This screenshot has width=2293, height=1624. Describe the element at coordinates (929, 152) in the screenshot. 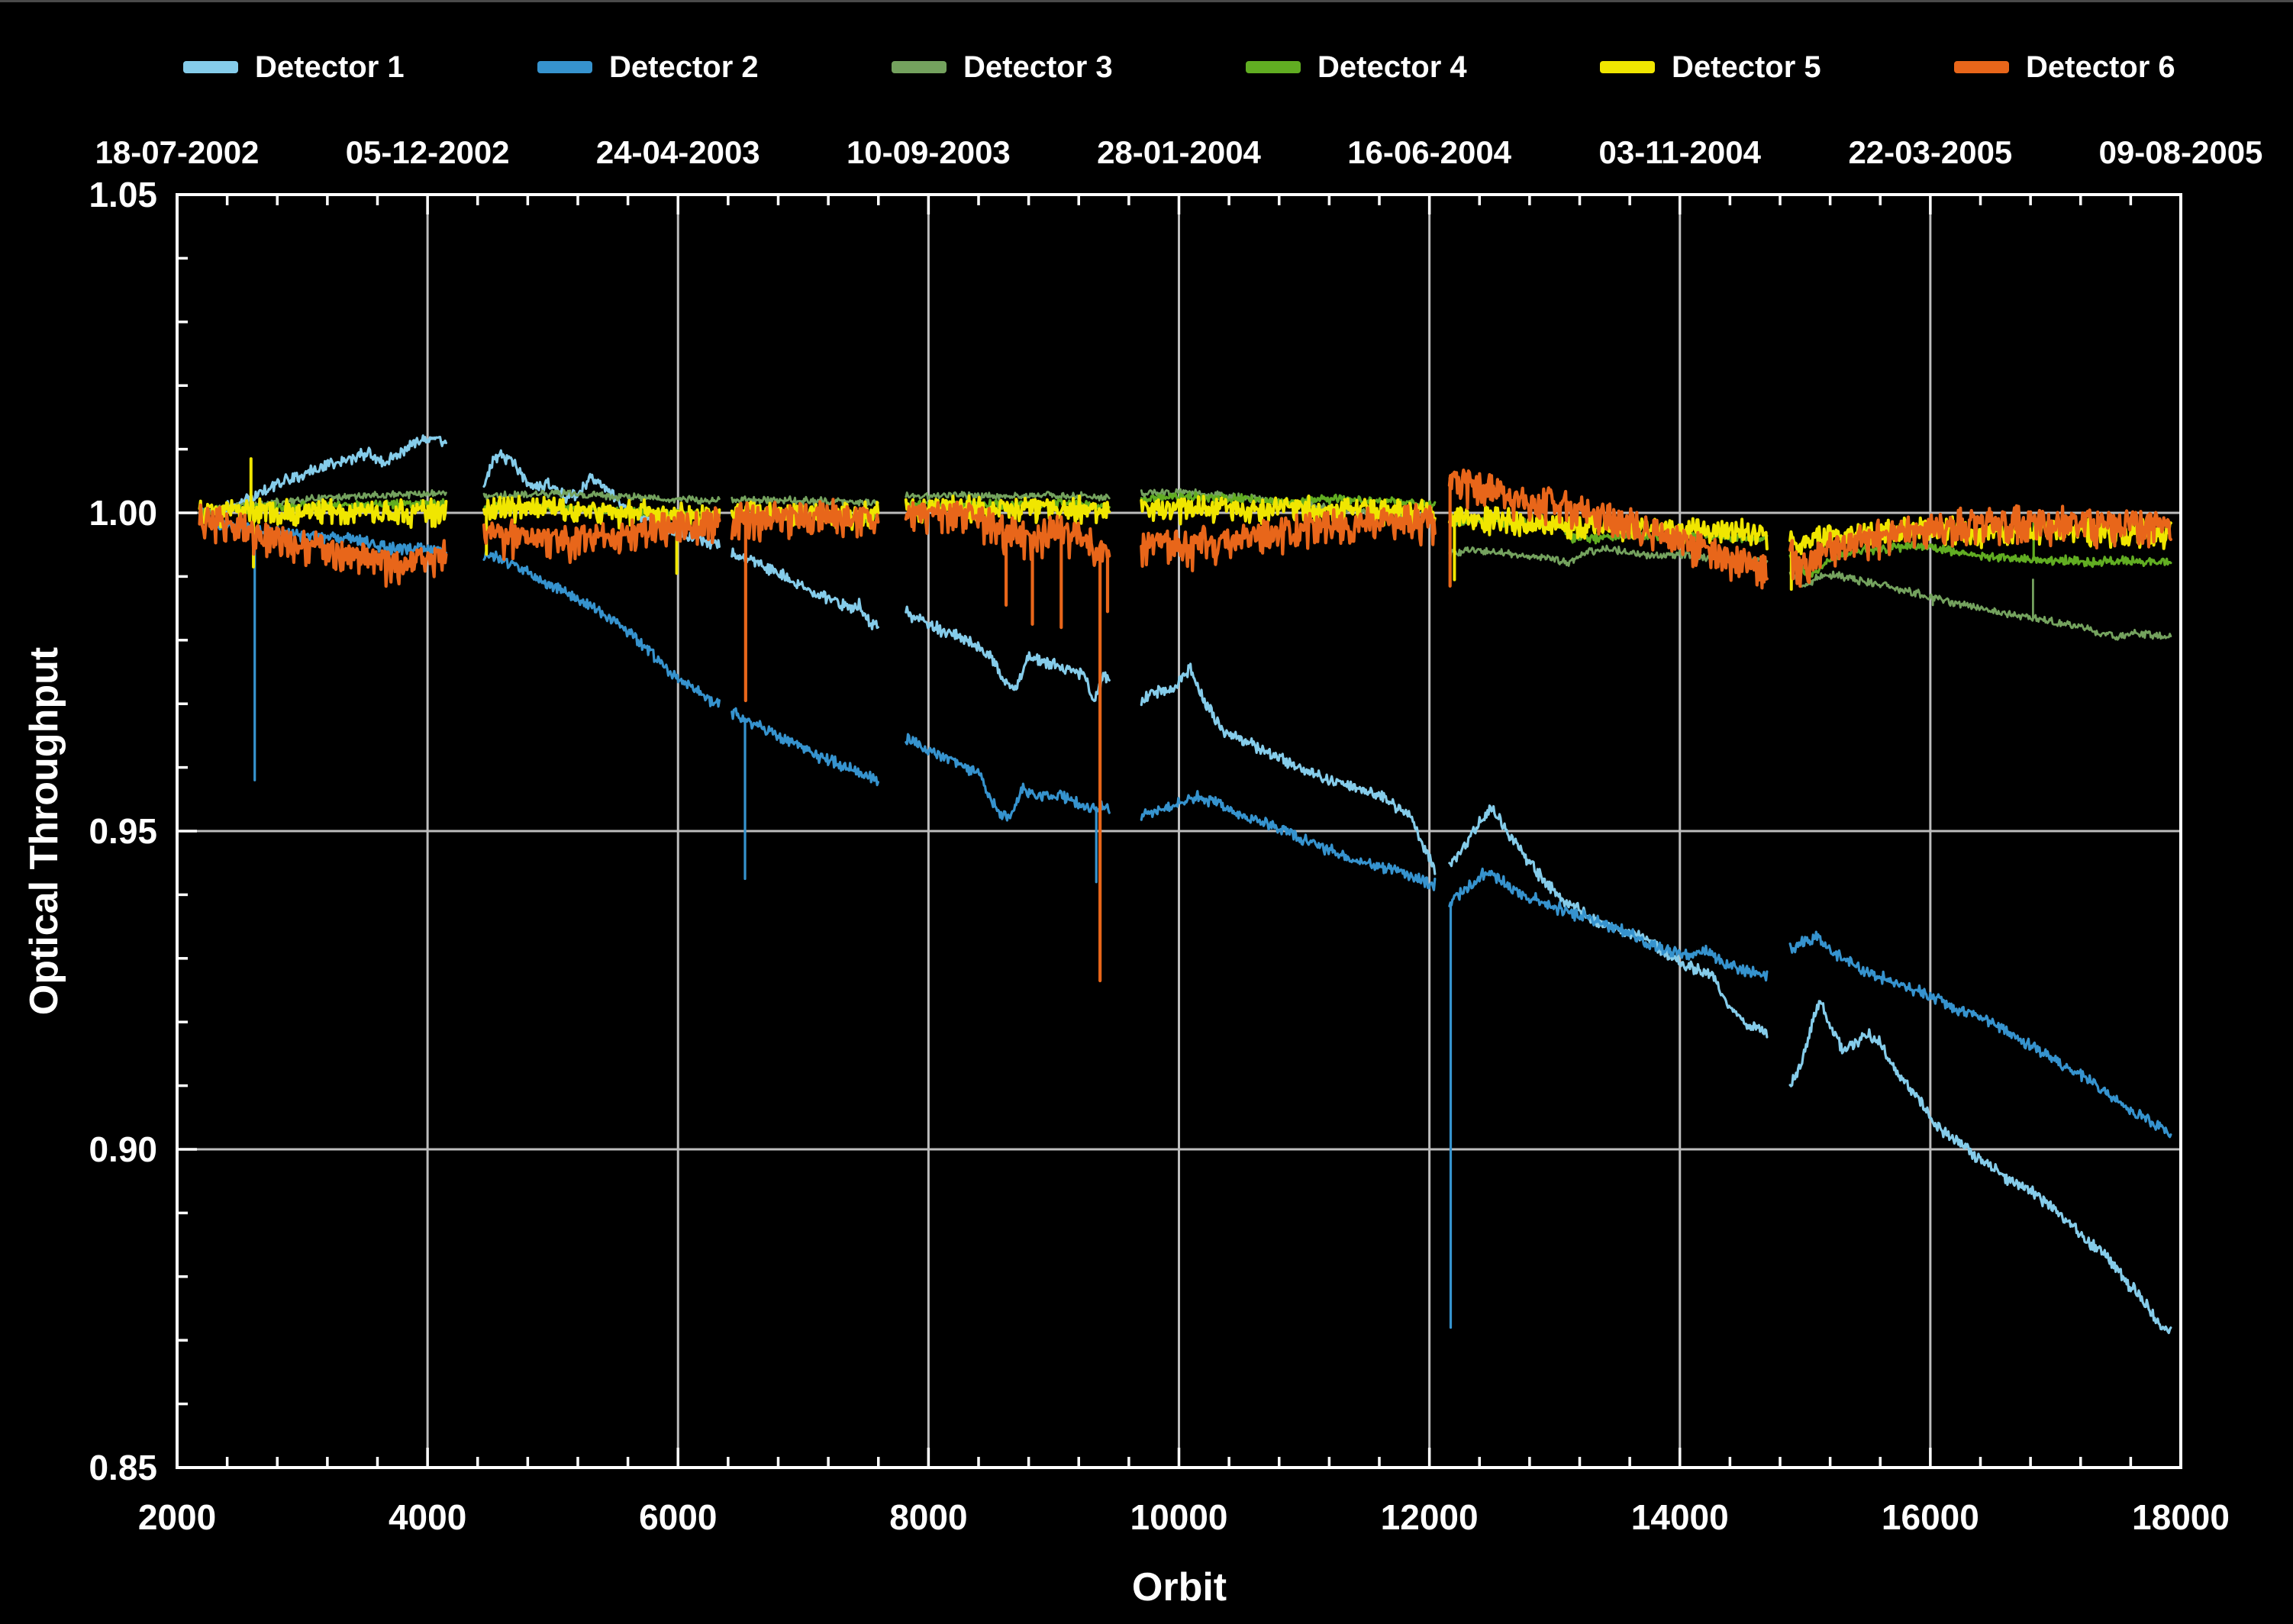

I see `top-date-label: 10-09-2003` at that location.